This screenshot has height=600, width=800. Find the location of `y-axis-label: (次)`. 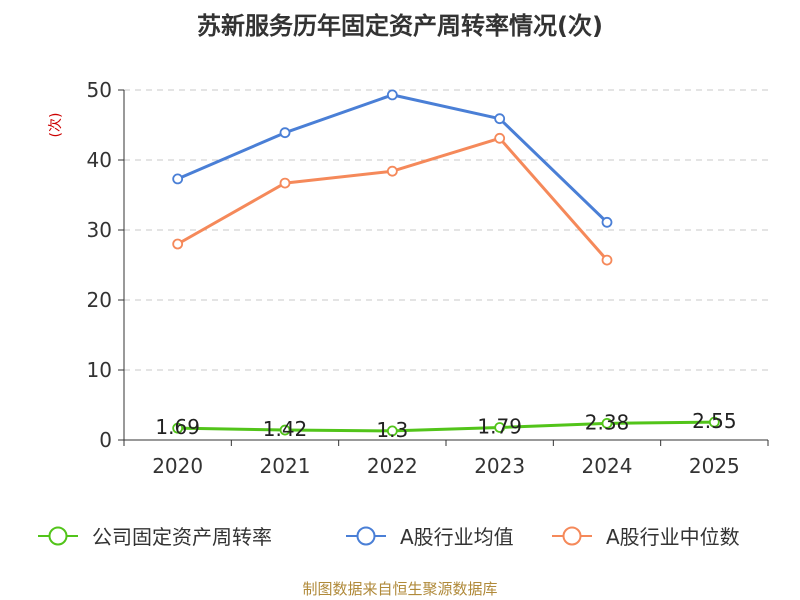

y-axis-label: (次) is located at coordinates (56, 125).